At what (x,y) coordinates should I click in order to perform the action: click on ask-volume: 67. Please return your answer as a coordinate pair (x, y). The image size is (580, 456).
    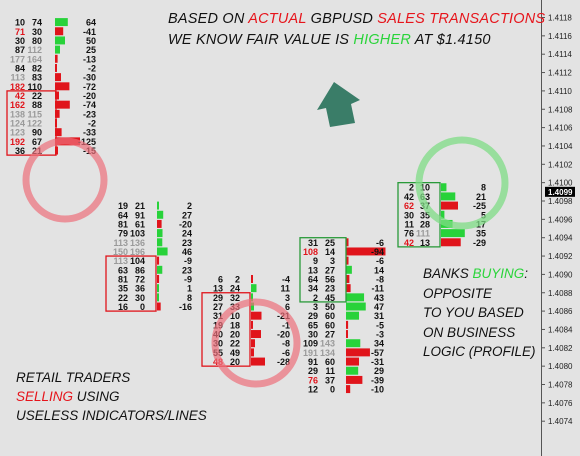
    Looking at the image, I should click on (37, 142).